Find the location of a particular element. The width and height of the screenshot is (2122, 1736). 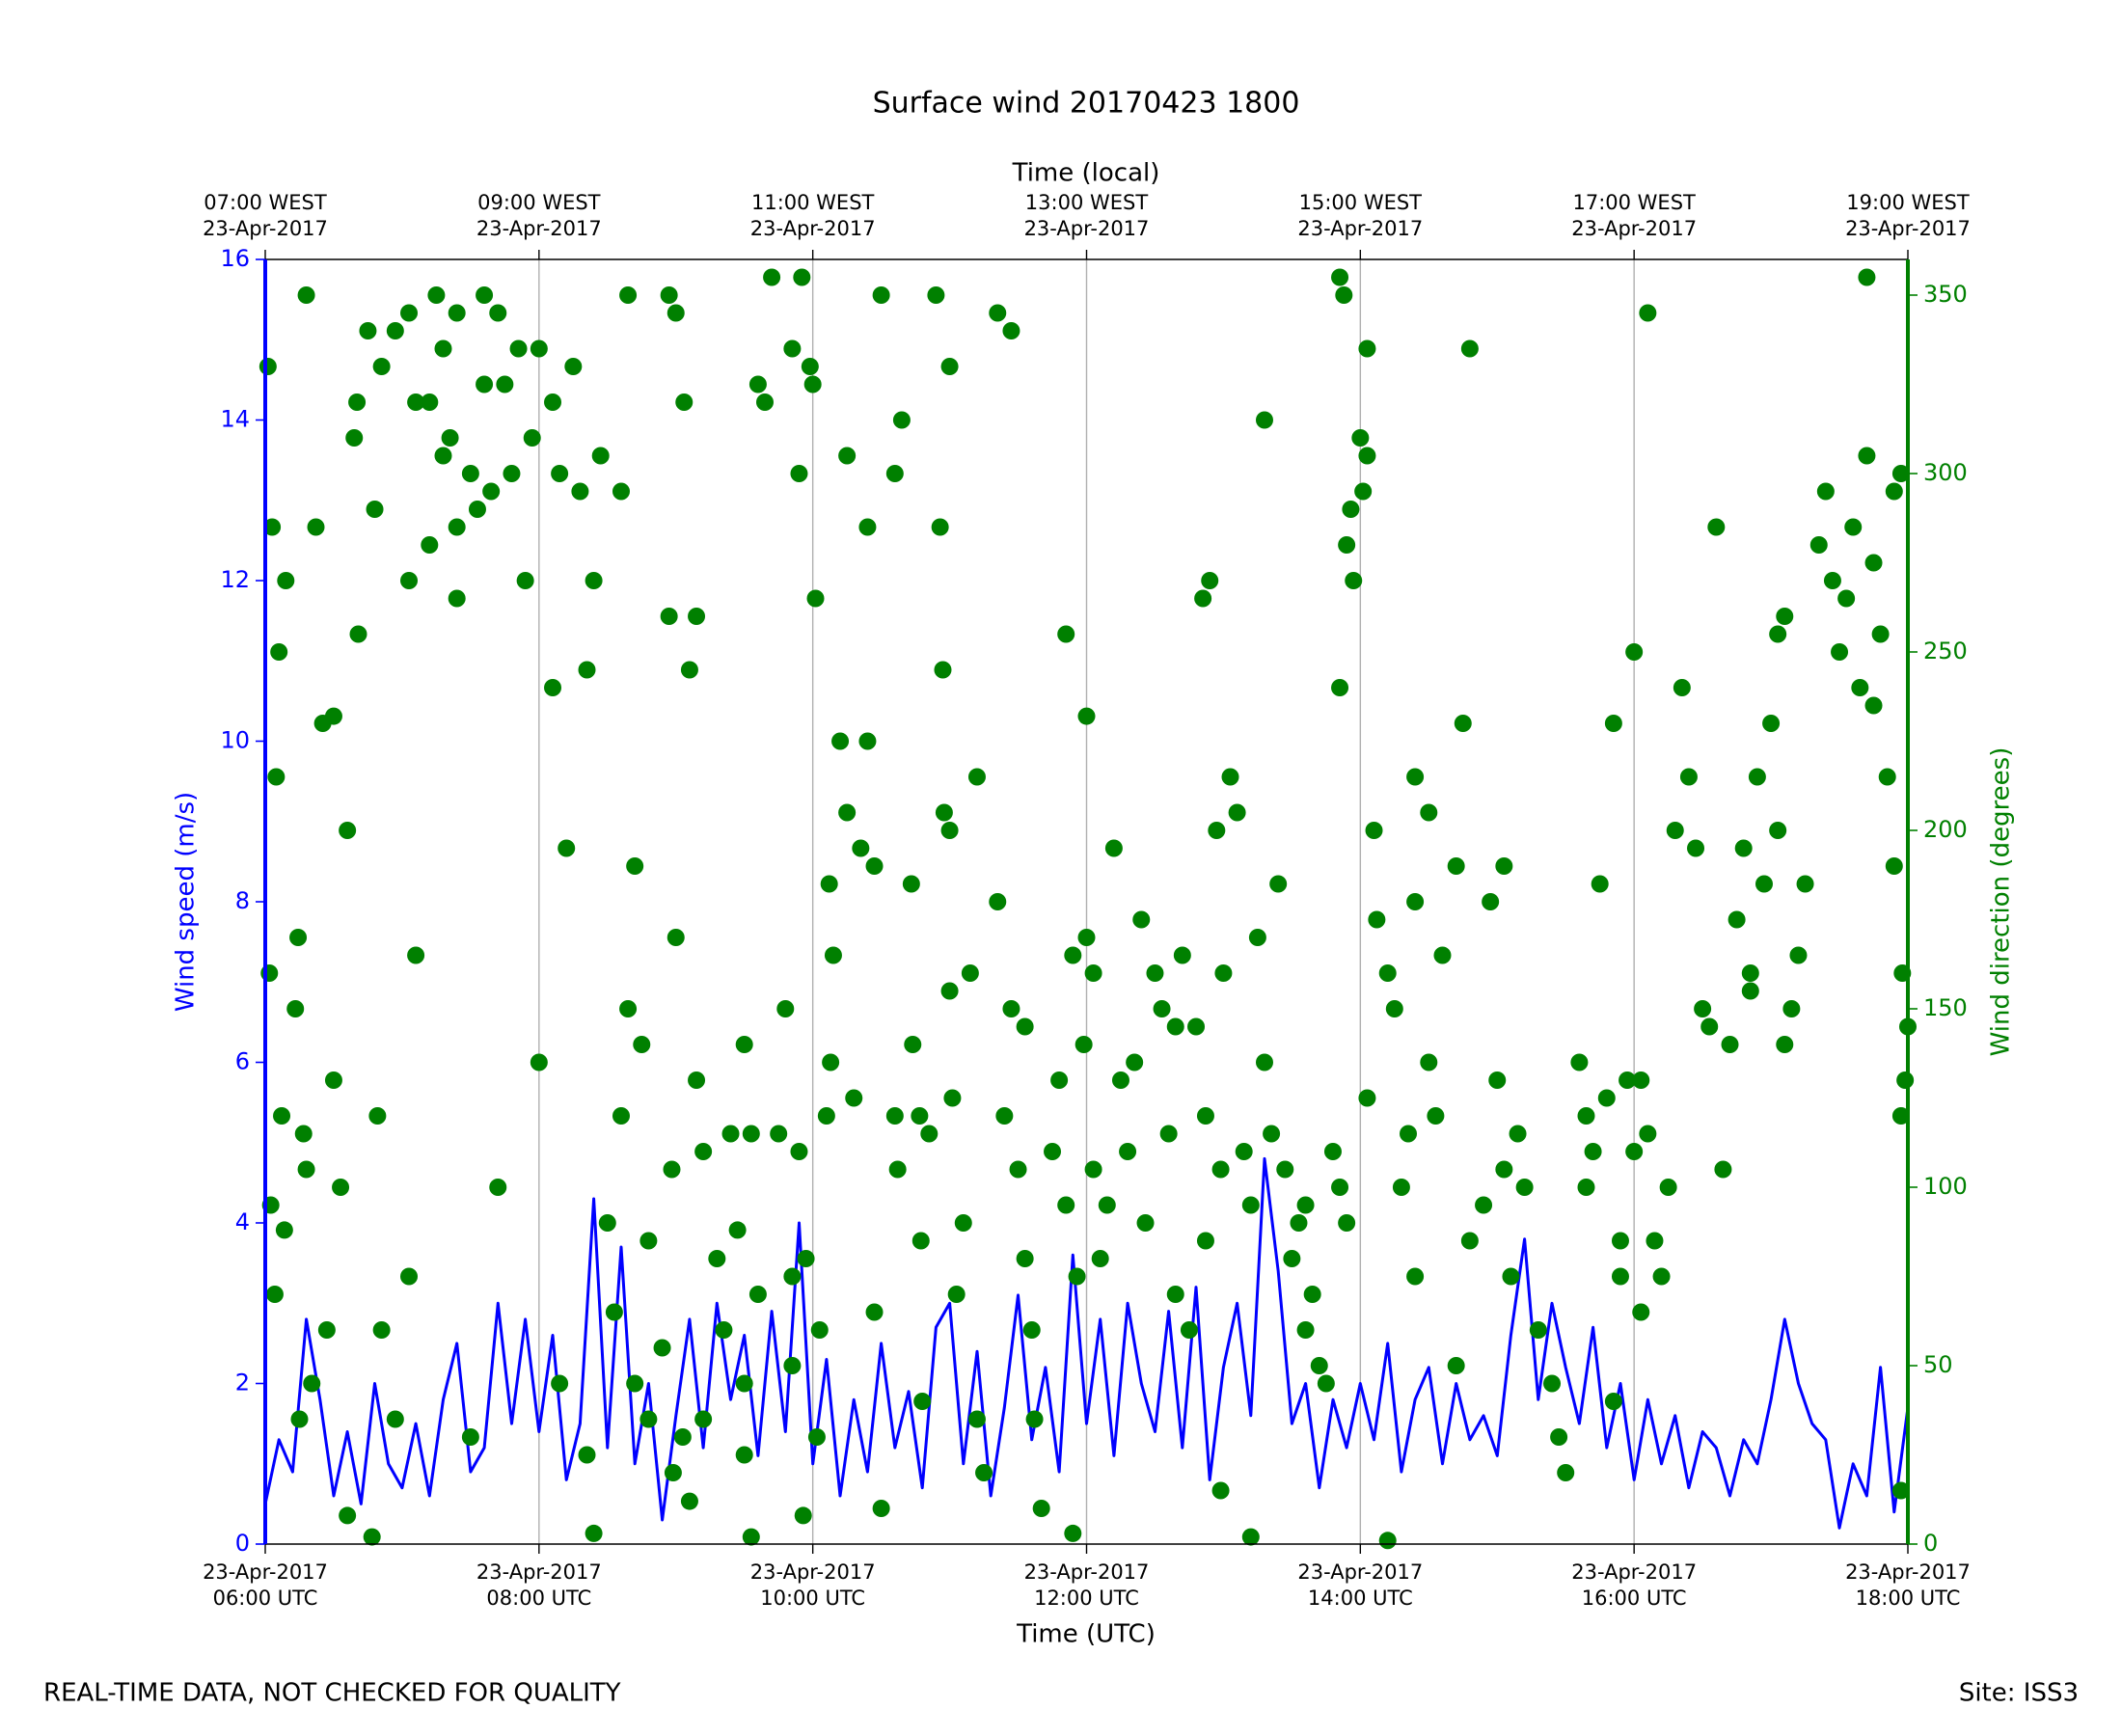

y2-tick-label: 50 is located at coordinates (1938, 1364).